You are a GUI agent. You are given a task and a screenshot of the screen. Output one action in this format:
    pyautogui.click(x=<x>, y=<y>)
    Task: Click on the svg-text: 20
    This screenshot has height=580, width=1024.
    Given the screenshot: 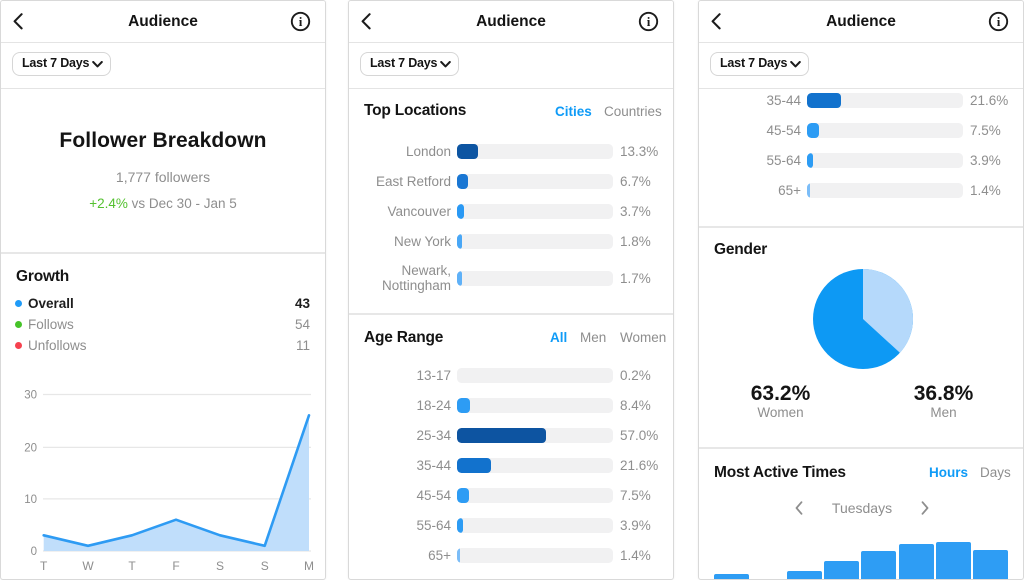 What is the action you would take?
    pyautogui.click(x=30, y=448)
    